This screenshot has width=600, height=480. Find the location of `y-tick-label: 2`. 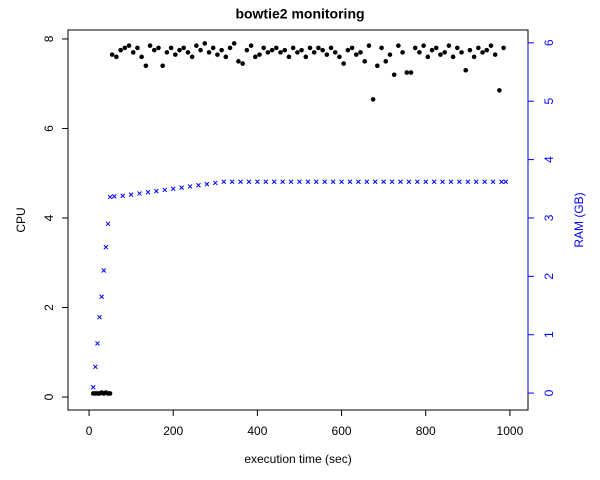

y-tick-label: 2 is located at coordinates (49, 307).